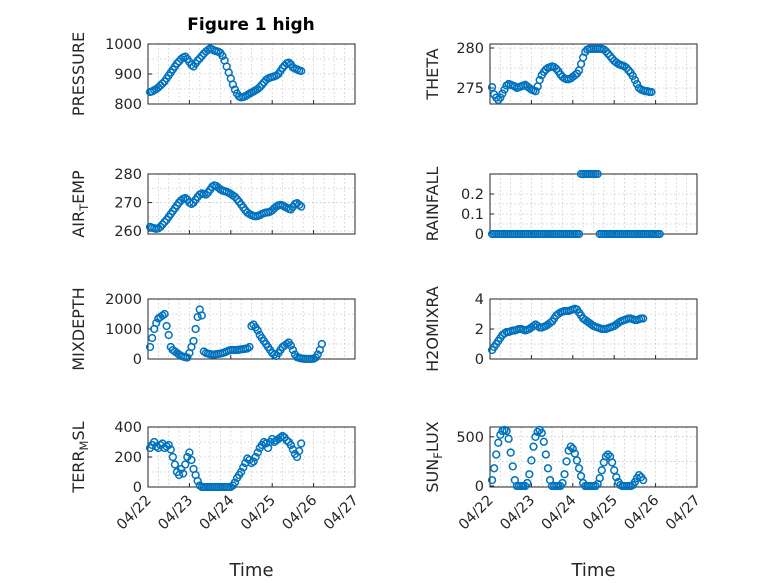  What do you see at coordinates (80, 204) in the screenshot?
I see `y-axis-label: AIRTEMP` at bounding box center [80, 204].